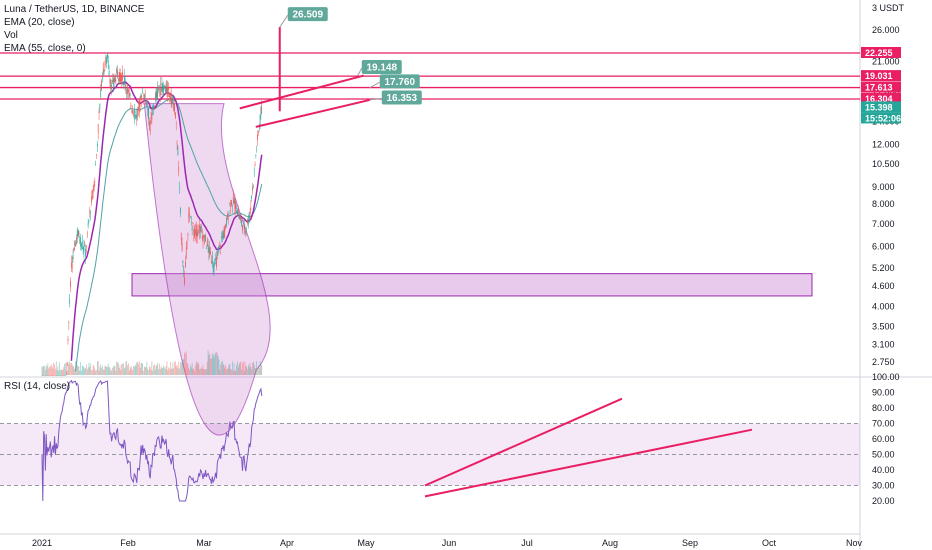  What do you see at coordinates (302, 92) in the screenshot?
I see `handle-upper-line` at bounding box center [302, 92].